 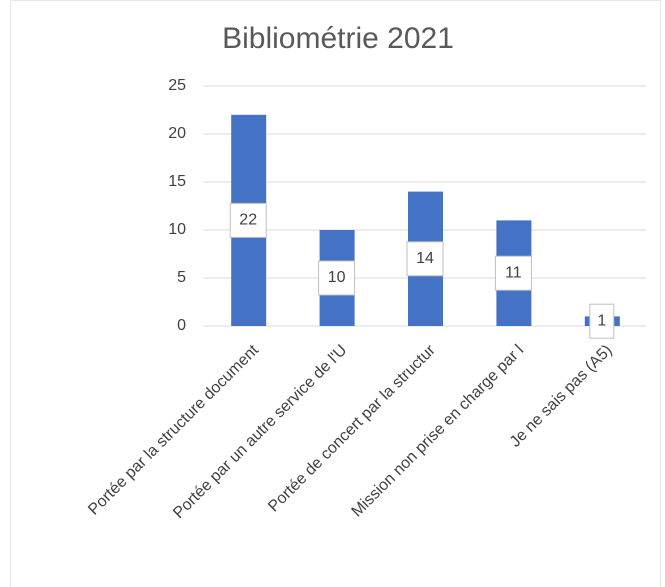 I want to click on data-label: 1, so click(x=601, y=320).